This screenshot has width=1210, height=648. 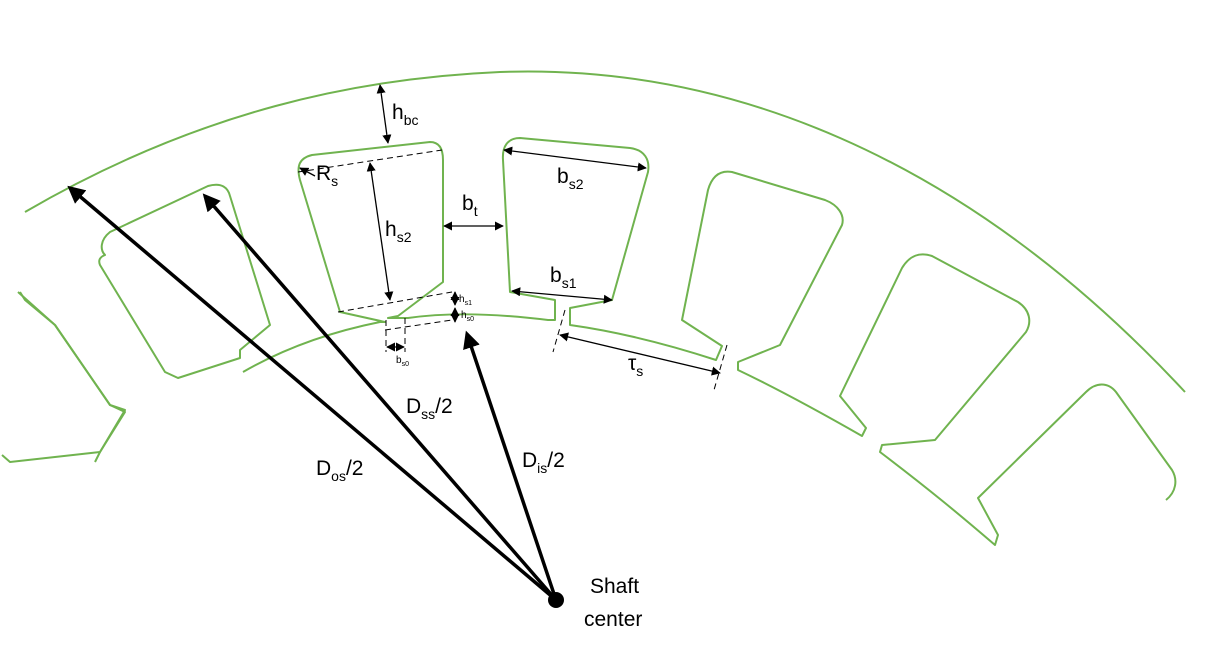 What do you see at coordinates (418, 325) in the screenshot?
I see `hs1-dash` at bounding box center [418, 325].